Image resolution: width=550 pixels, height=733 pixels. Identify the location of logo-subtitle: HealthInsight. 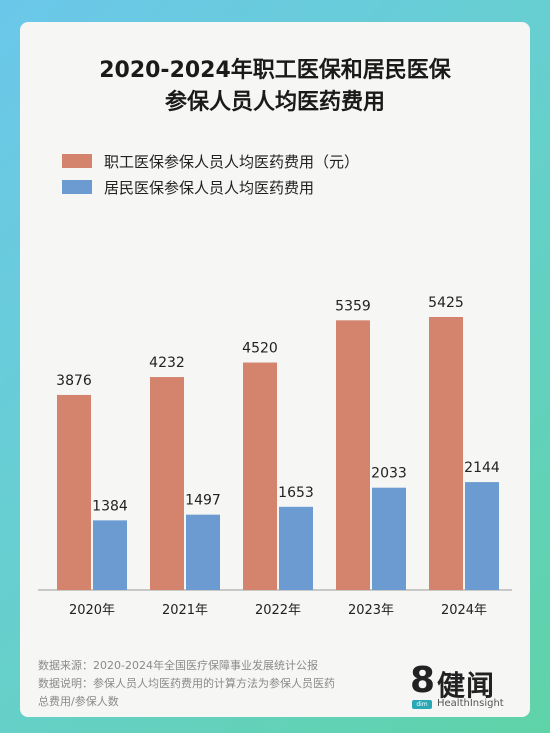
(470, 703).